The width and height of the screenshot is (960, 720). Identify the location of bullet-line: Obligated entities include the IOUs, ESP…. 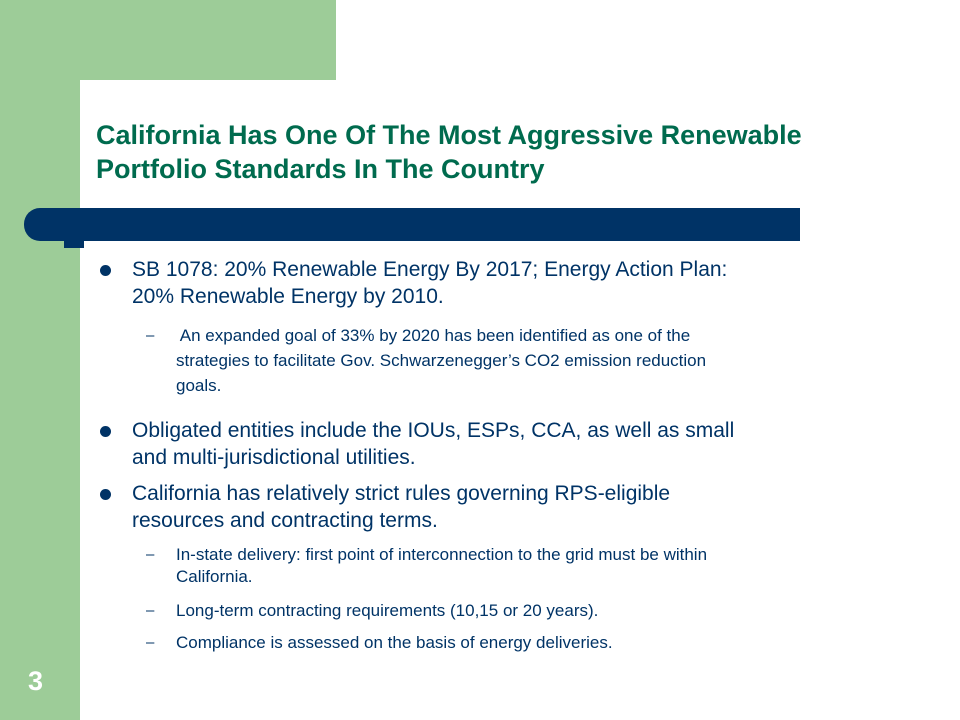
(433, 430).